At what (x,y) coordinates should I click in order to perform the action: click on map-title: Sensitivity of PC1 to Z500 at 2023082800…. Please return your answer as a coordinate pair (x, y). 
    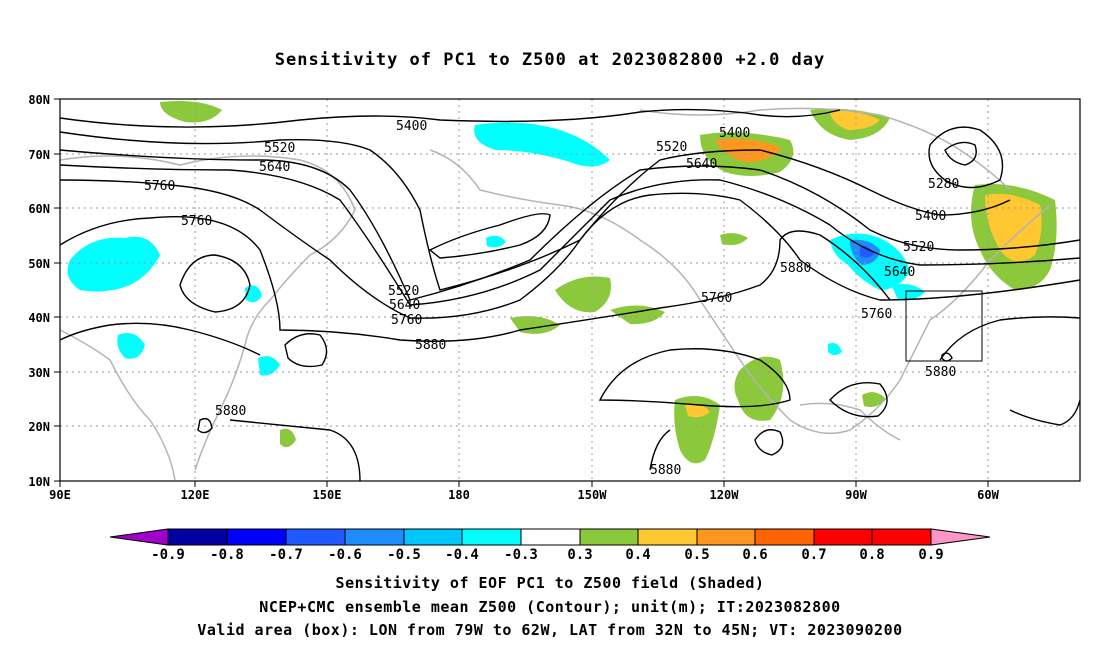
    Looking at the image, I should click on (550, 60).